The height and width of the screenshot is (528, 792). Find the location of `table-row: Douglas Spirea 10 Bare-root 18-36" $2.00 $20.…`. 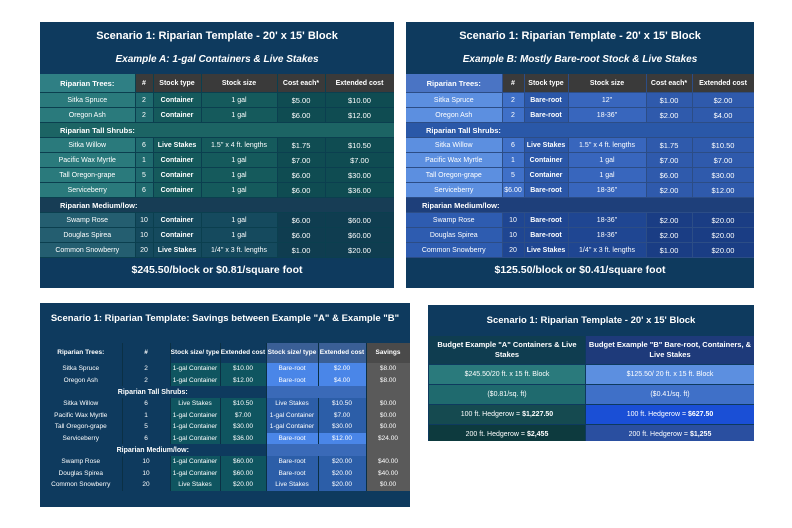

table-row: Douglas Spirea 10 Bare-root 18-36" $2.00 $20.… is located at coordinates (580, 235).